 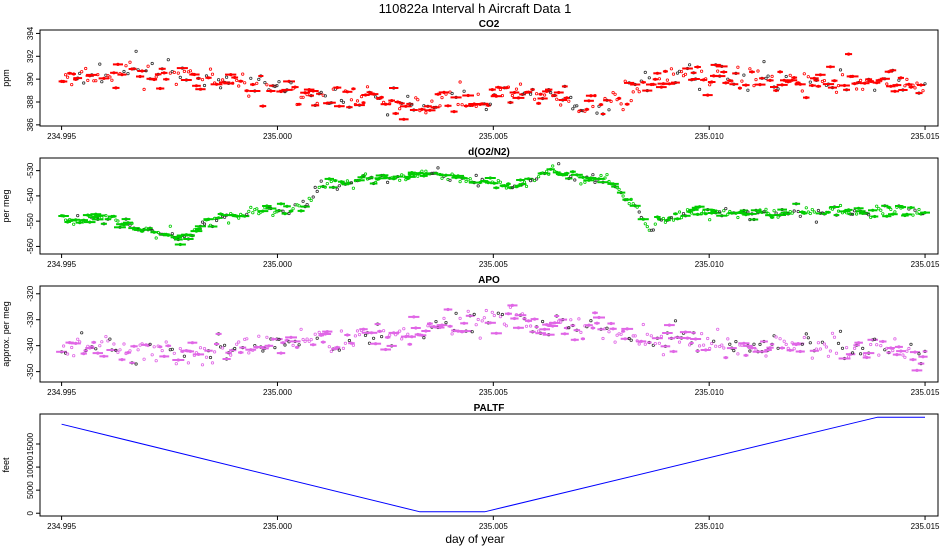 I want to click on paltf-y-tick-label: 10000, so click(x=30, y=466).